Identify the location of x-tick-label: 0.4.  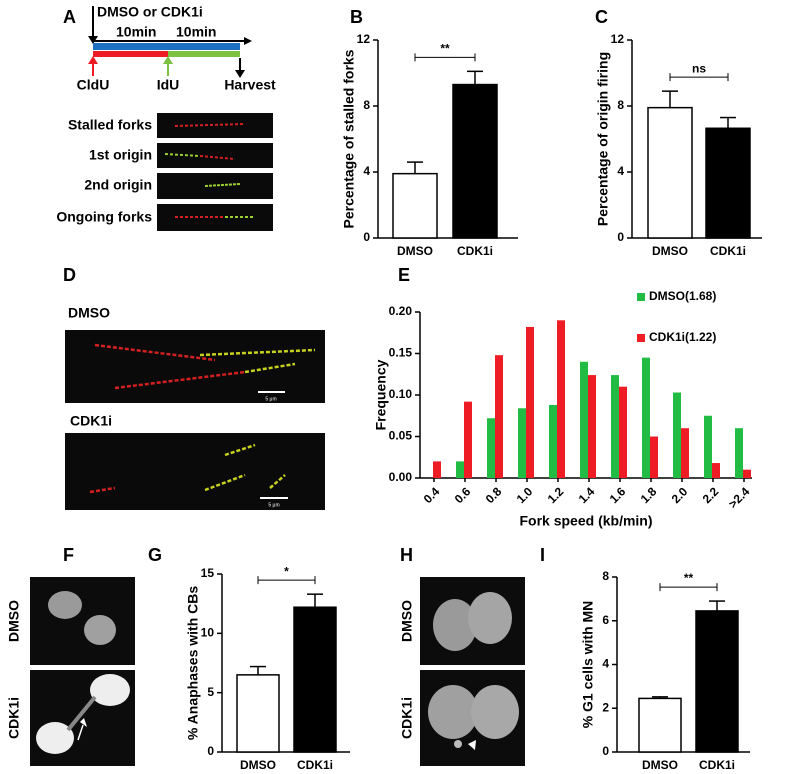
(432, 495).